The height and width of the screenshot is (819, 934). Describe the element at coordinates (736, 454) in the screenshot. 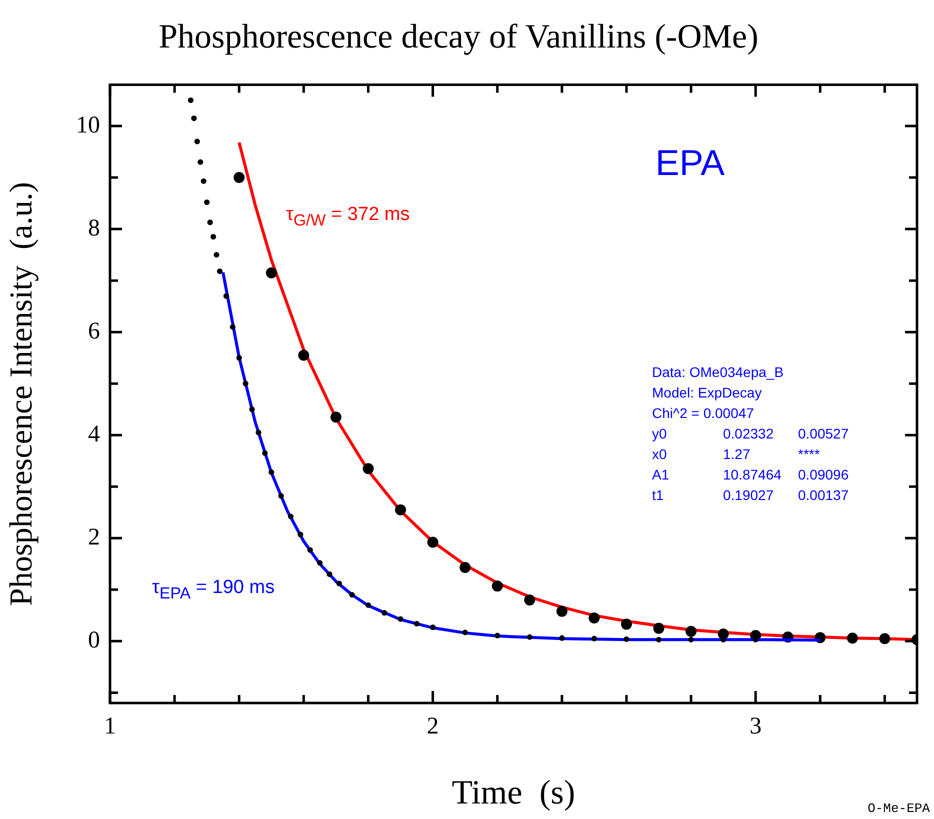

I see `text: x0 1.27 ****` at that location.